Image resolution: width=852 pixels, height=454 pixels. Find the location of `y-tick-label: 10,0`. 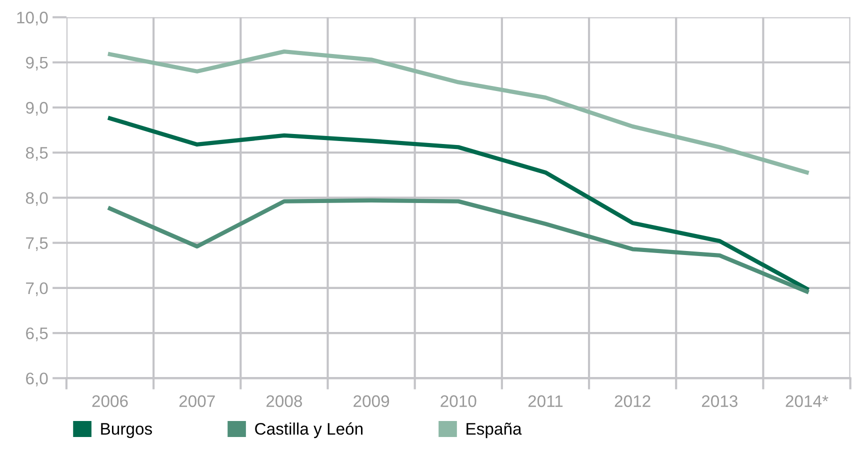

y-tick-label: 10,0 is located at coordinates (32, 19).